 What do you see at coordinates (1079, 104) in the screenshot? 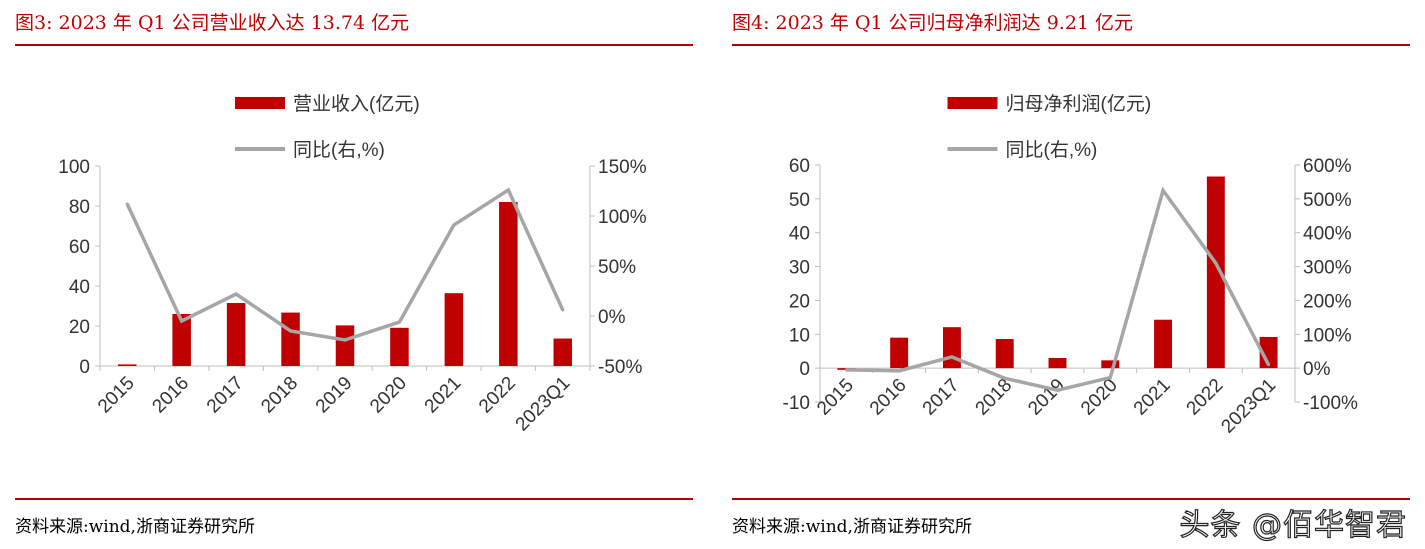
I see `legend-label: 归母净利润(亿元)` at bounding box center [1079, 104].